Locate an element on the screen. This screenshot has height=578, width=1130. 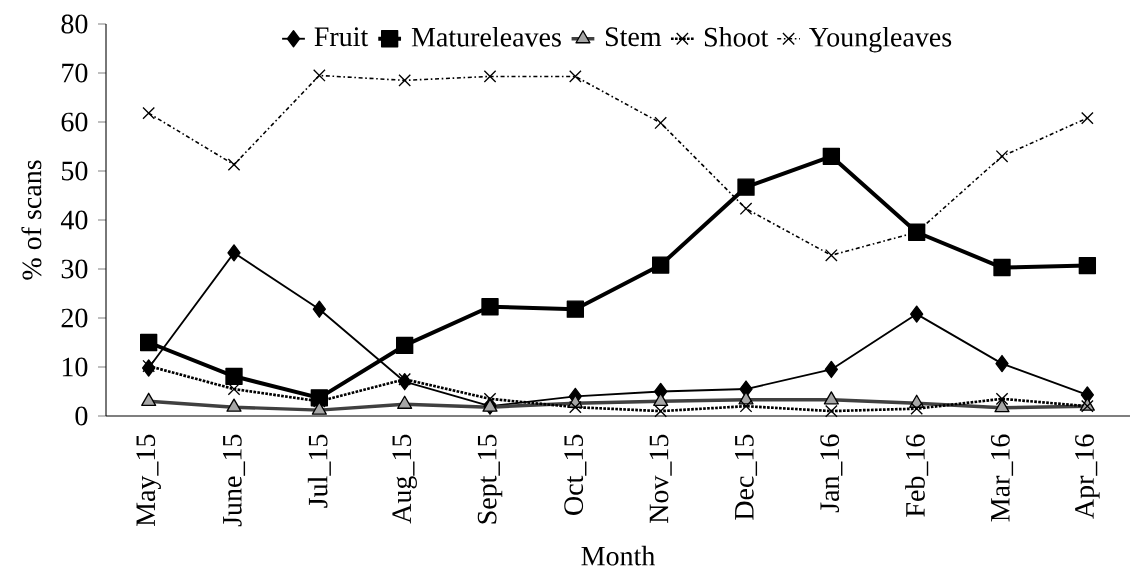
y-tick-label: 40 is located at coordinates (74, 220).